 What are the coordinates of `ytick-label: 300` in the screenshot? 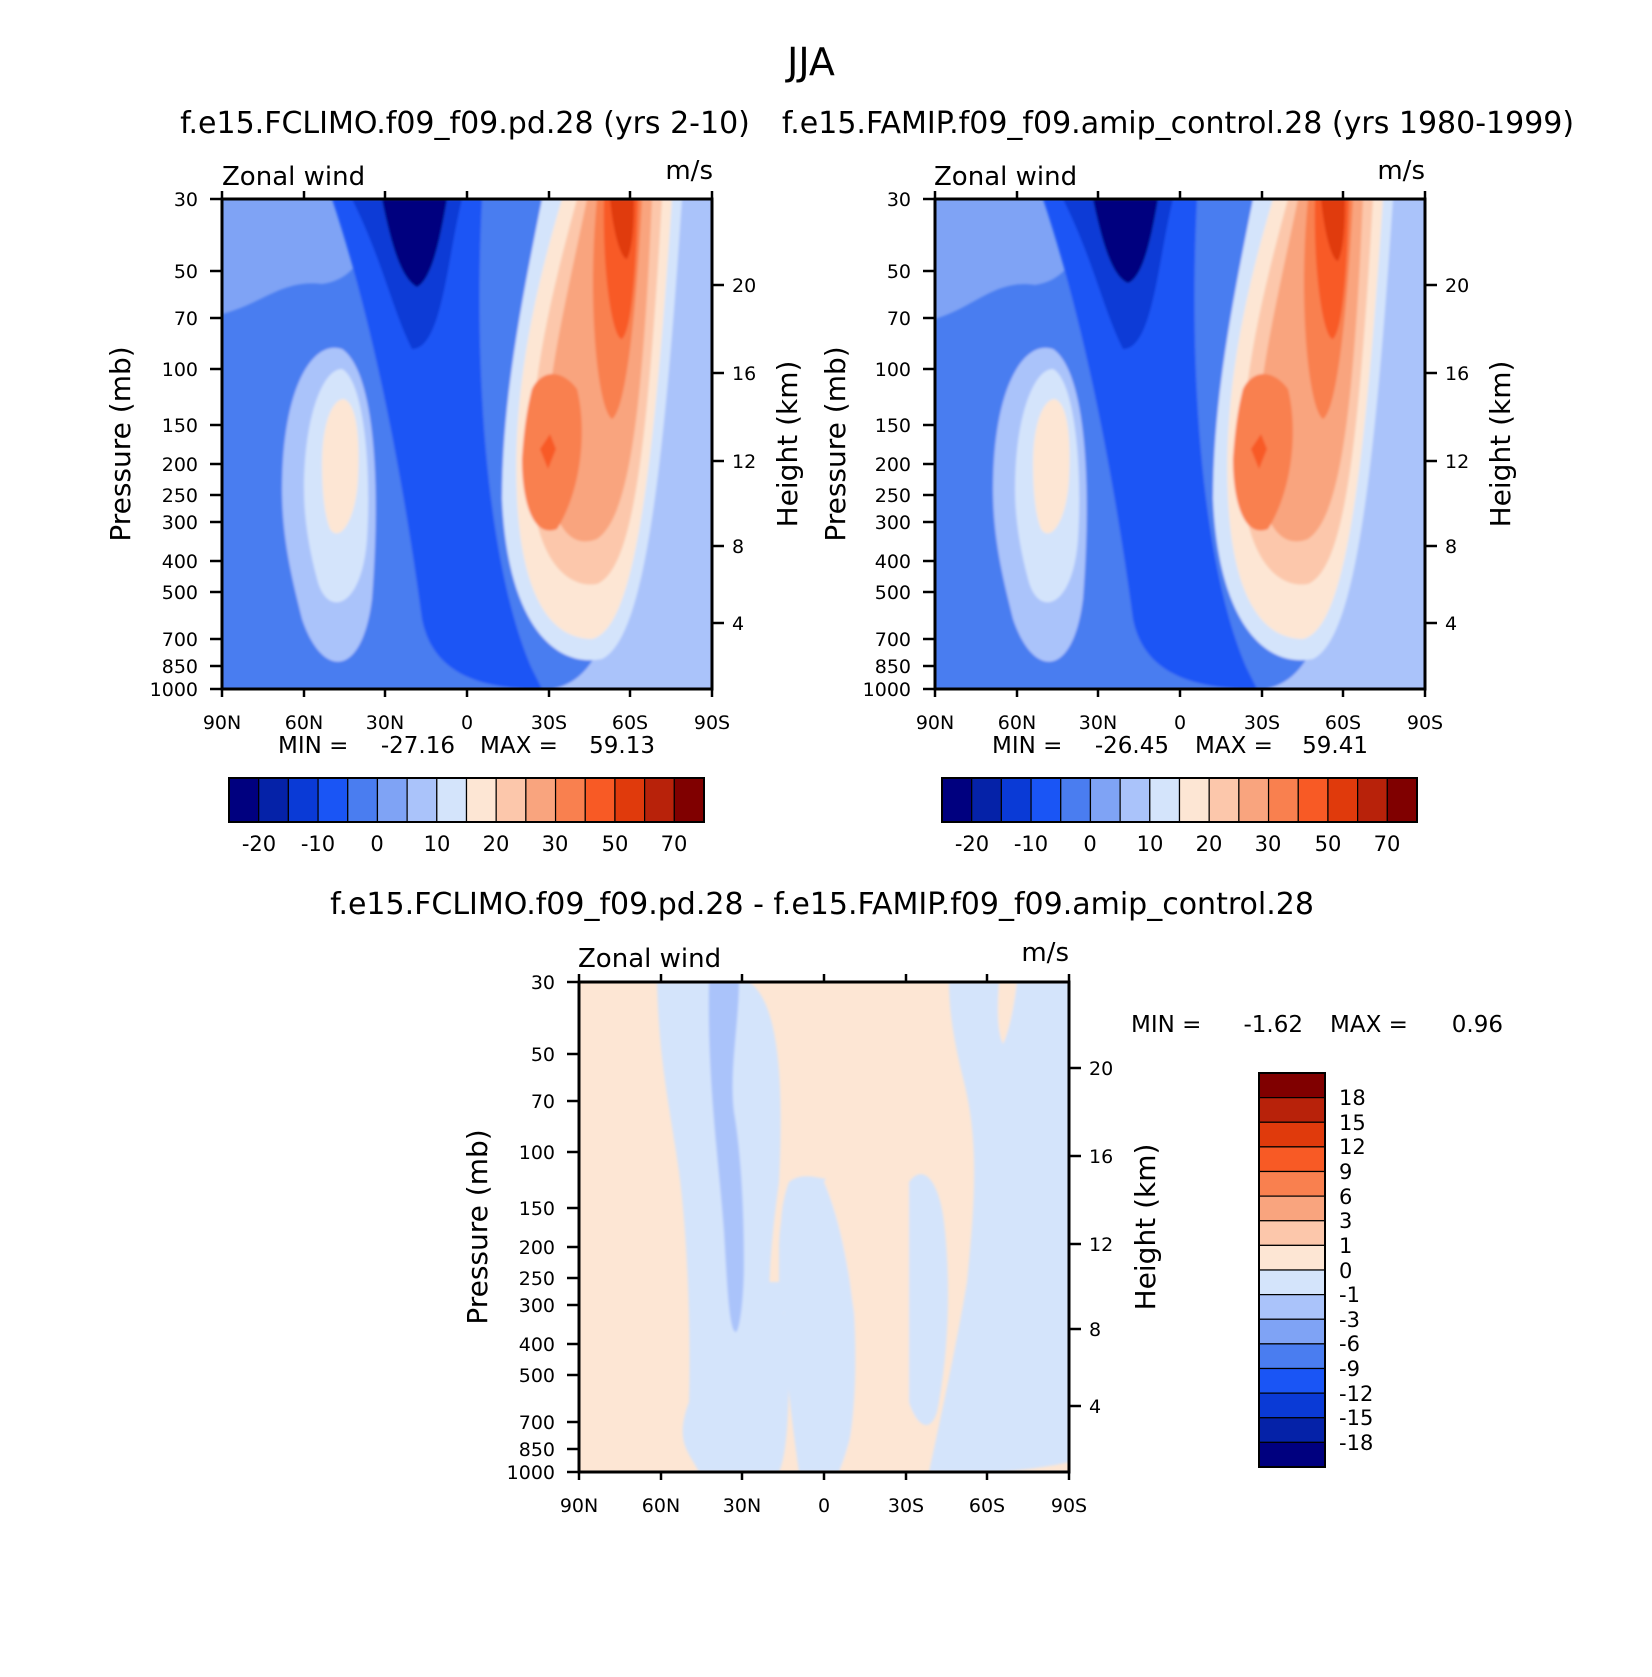 It's located at (893, 523).